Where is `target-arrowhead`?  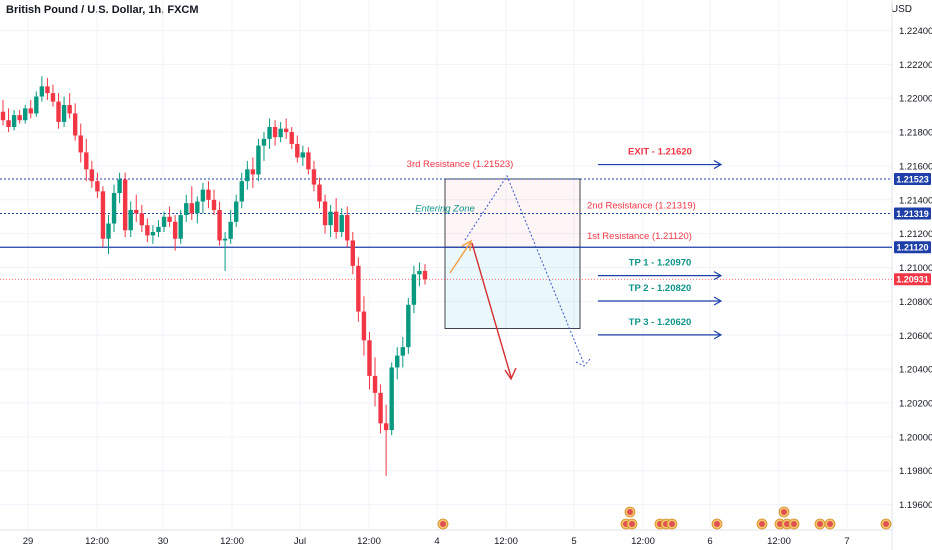
target-arrowhead is located at coordinates (718, 301).